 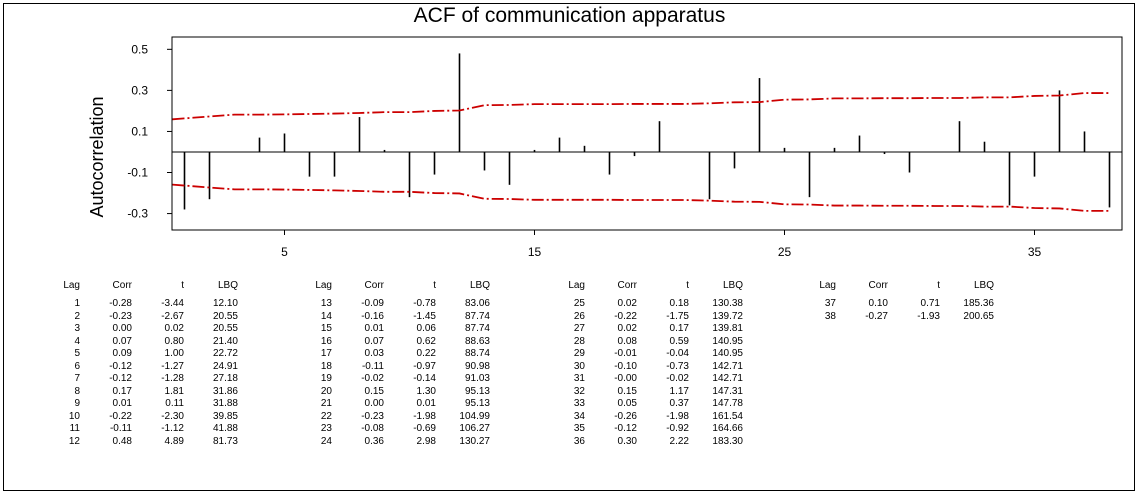 I want to click on stats-row: 25 0.02 0.18 130.38, so click(x=660, y=304).